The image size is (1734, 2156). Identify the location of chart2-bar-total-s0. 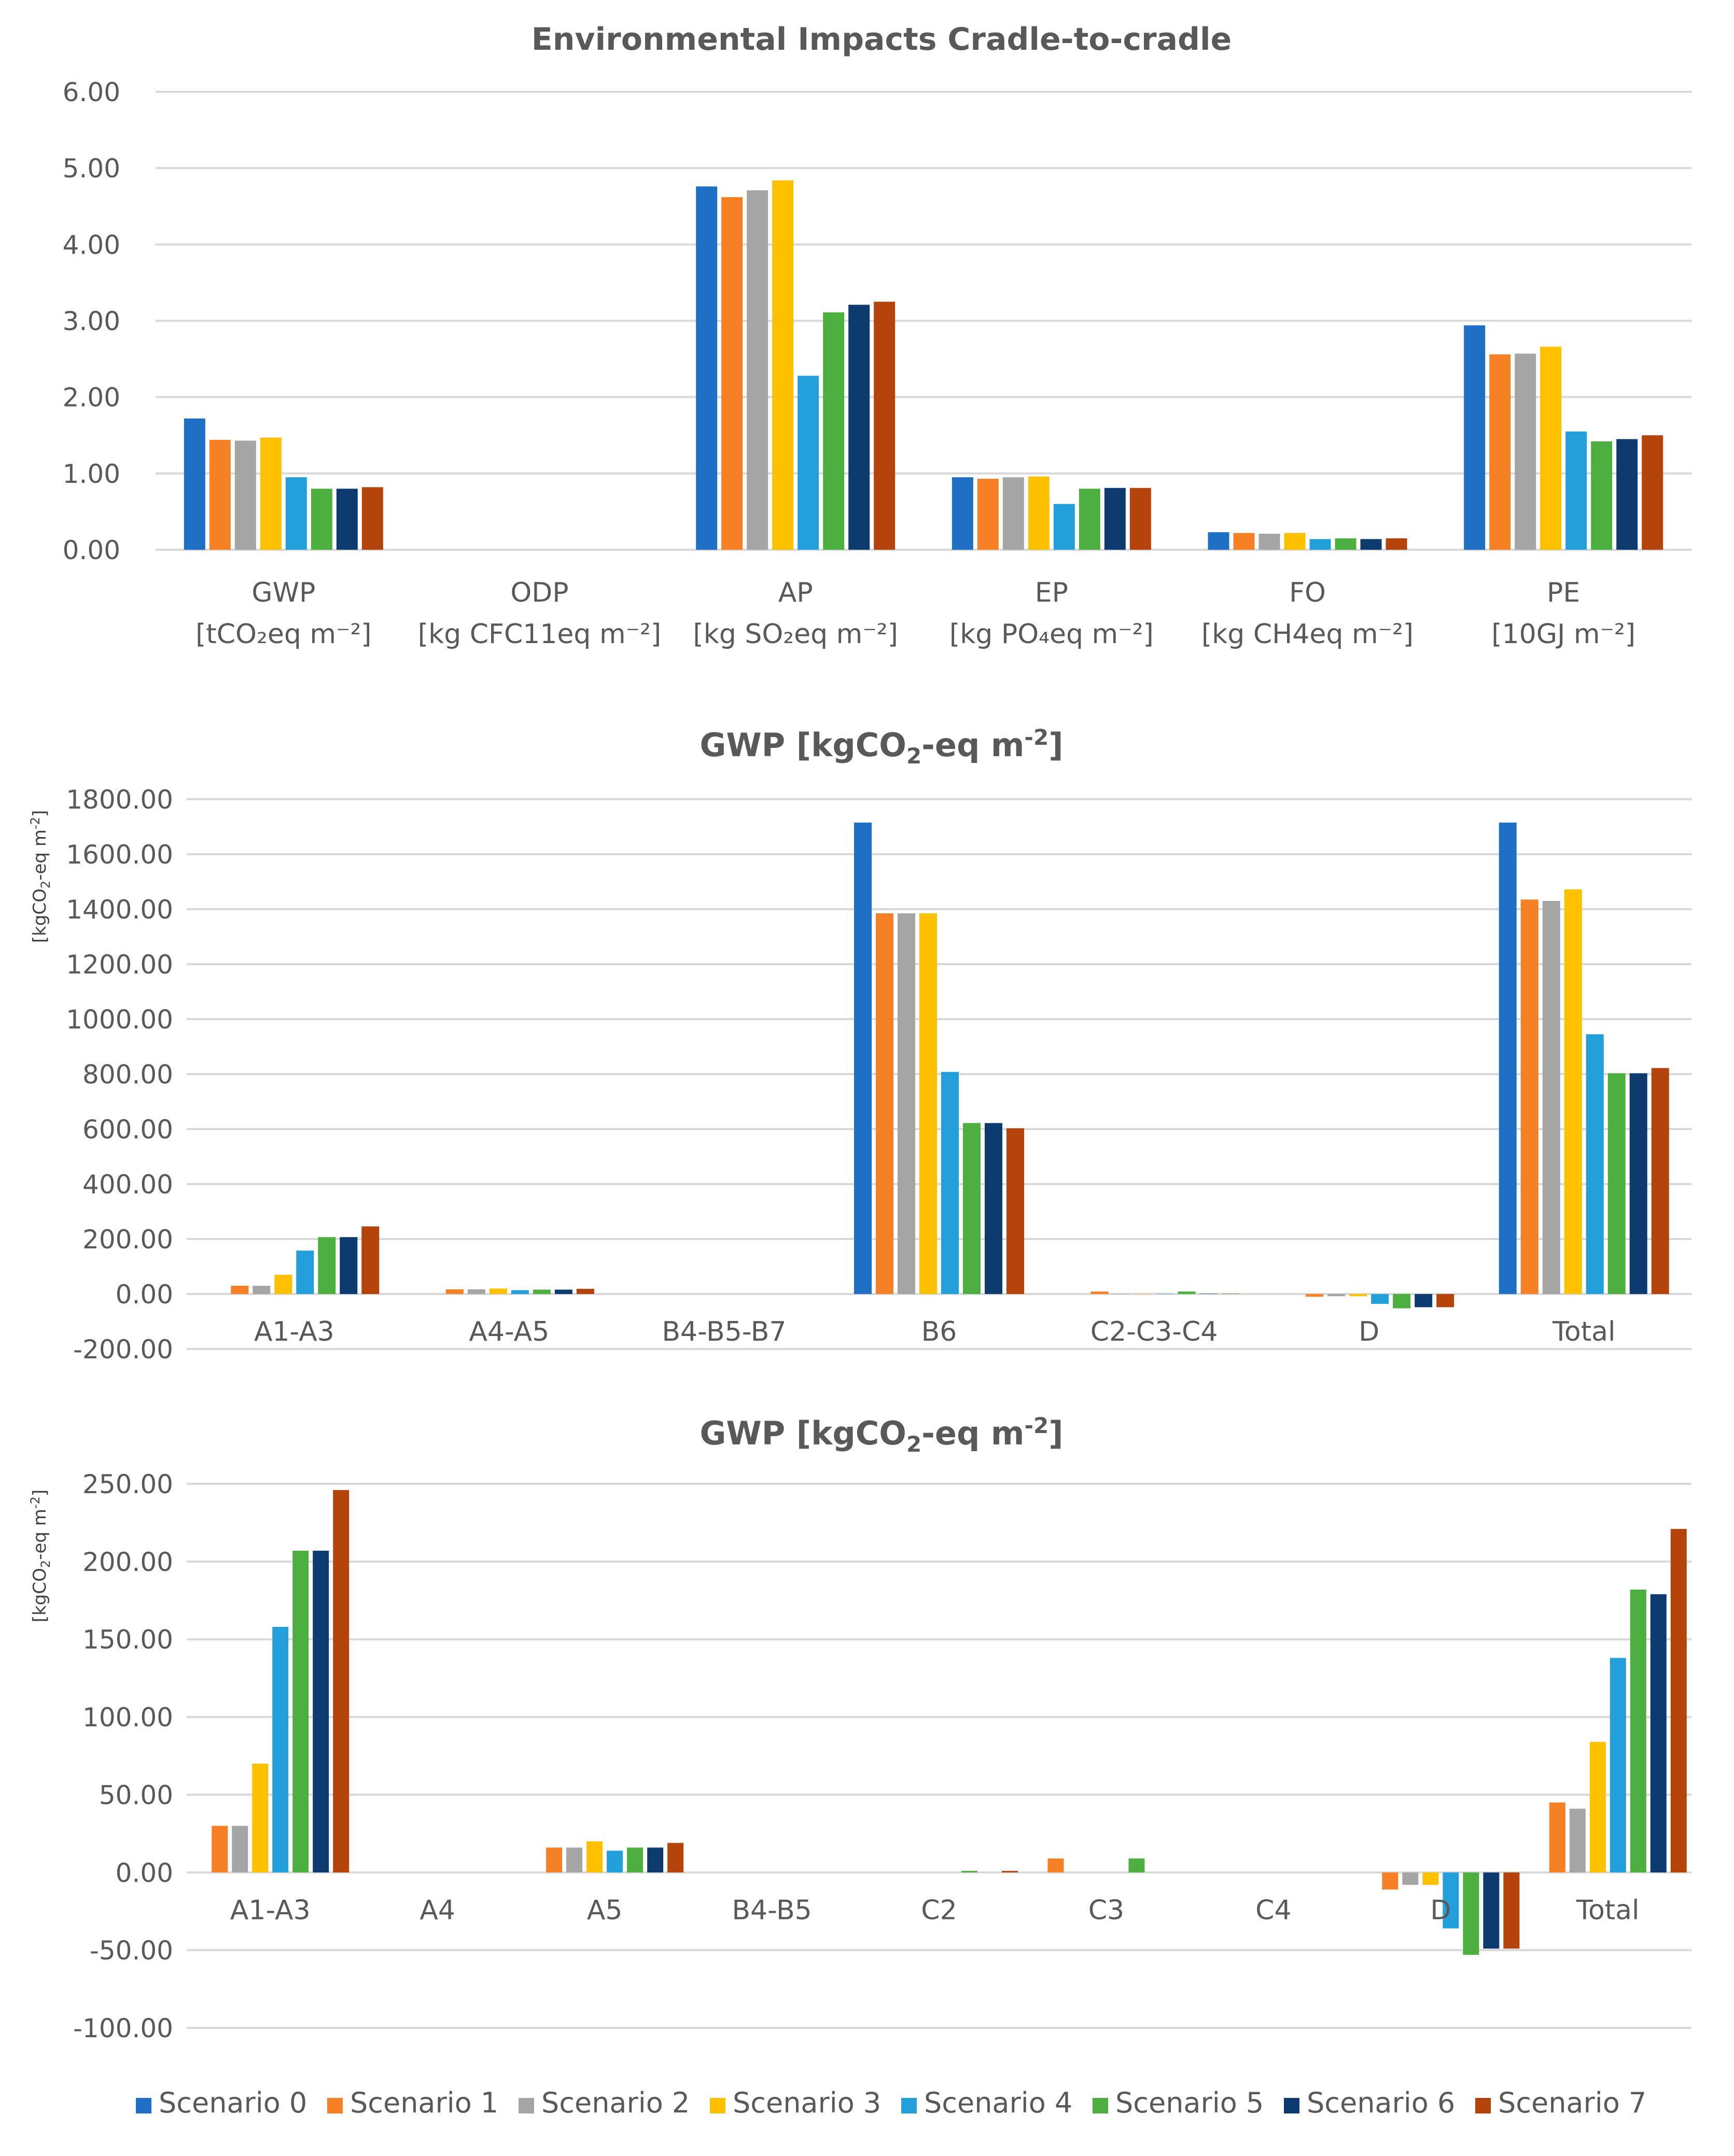
(1508, 1058).